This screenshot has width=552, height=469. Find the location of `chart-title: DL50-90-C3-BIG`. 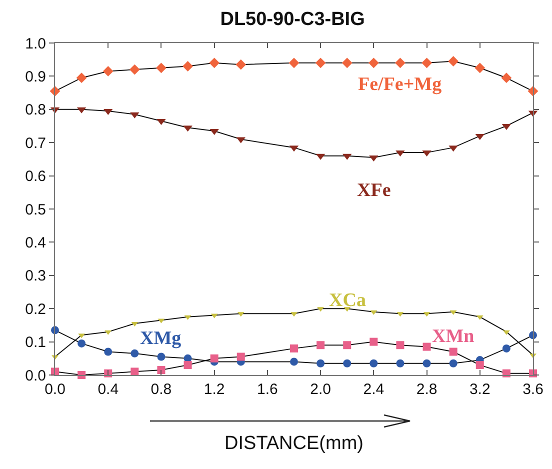

chart-title: DL50-90-C3-BIG is located at coordinates (292, 19).